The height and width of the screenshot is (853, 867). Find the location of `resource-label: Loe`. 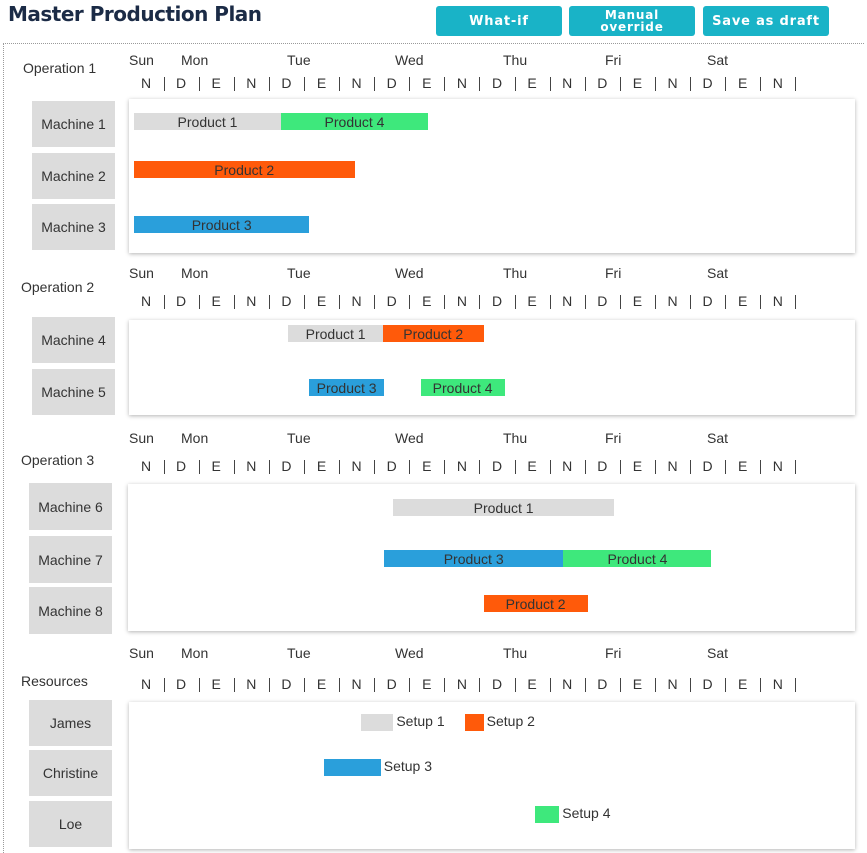

resource-label: Loe is located at coordinates (70, 824).